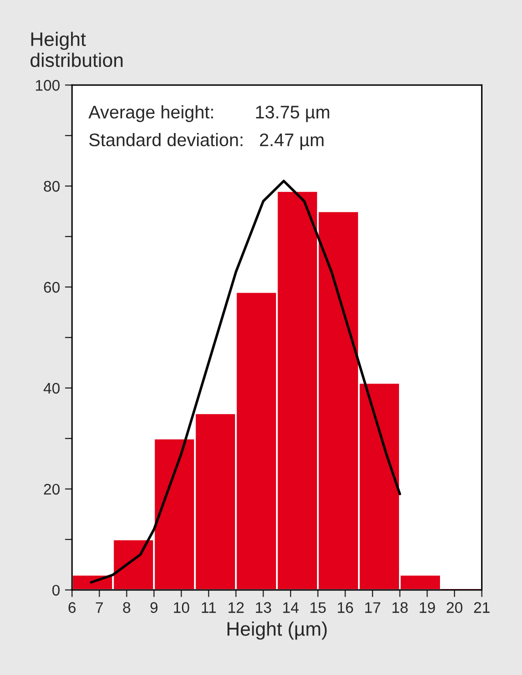 Image resolution: width=522 pixels, height=675 pixels. Describe the element at coordinates (154, 607) in the screenshot. I see `x-tick-label: 9` at that location.